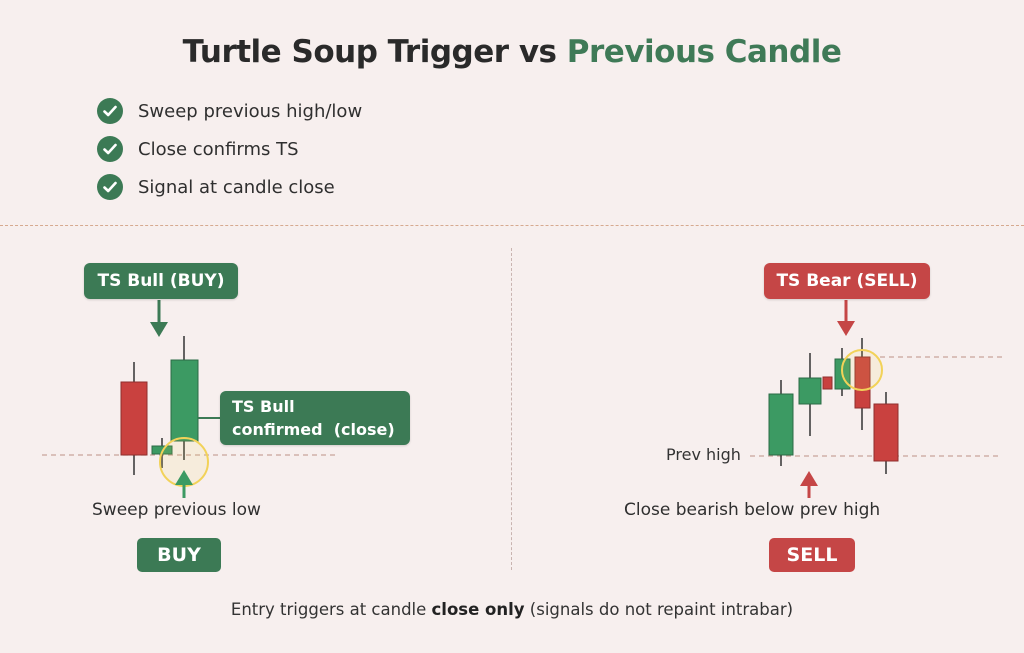 The height and width of the screenshot is (653, 1024). I want to click on close-bearish-caption: Close bearish below prev high, so click(752, 510).